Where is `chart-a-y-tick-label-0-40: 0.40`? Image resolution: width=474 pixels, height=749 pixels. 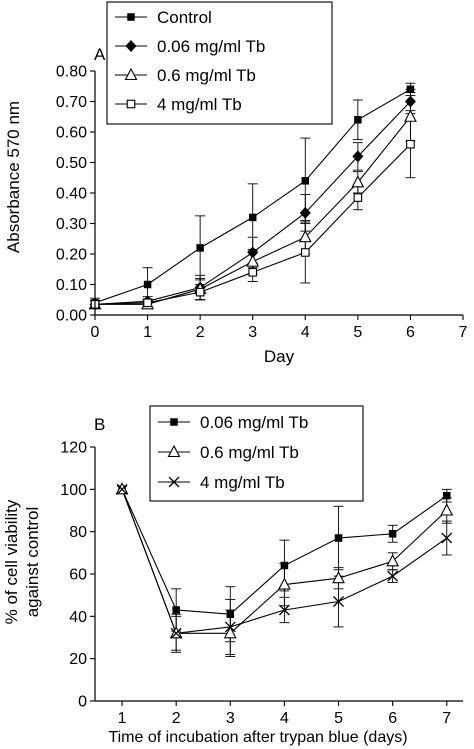 chart-a-y-tick-label-0-40: 0.40 is located at coordinates (71, 194).